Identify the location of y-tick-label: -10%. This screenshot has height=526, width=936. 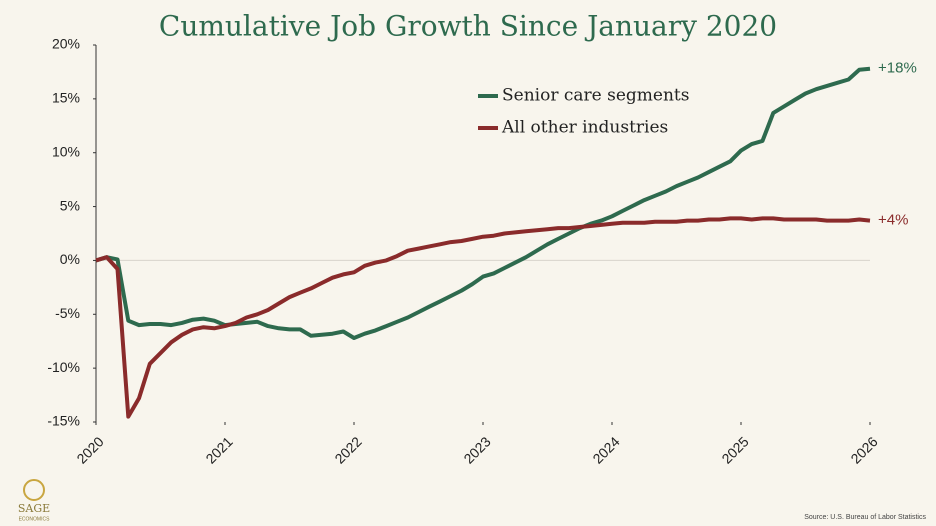
(63, 367).